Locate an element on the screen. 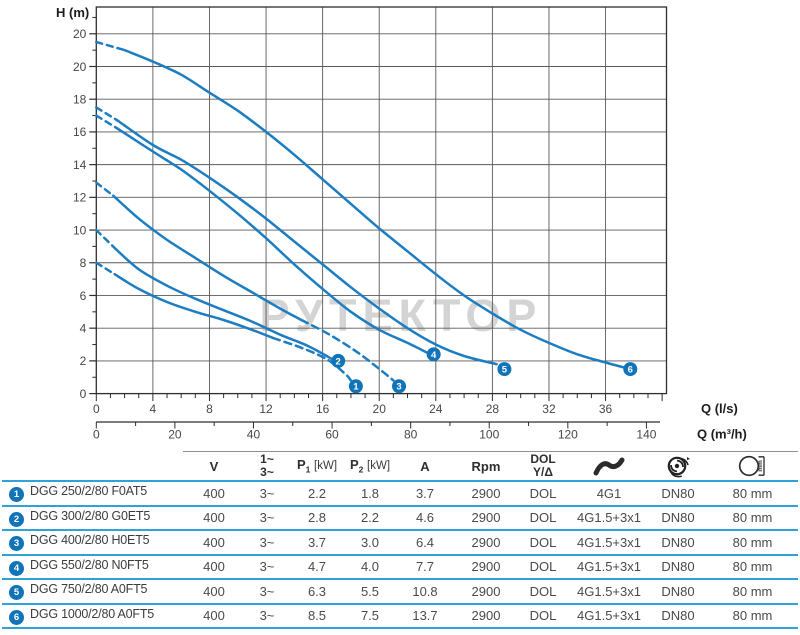  phase-header-label: 1~ 3~ is located at coordinates (267, 465).